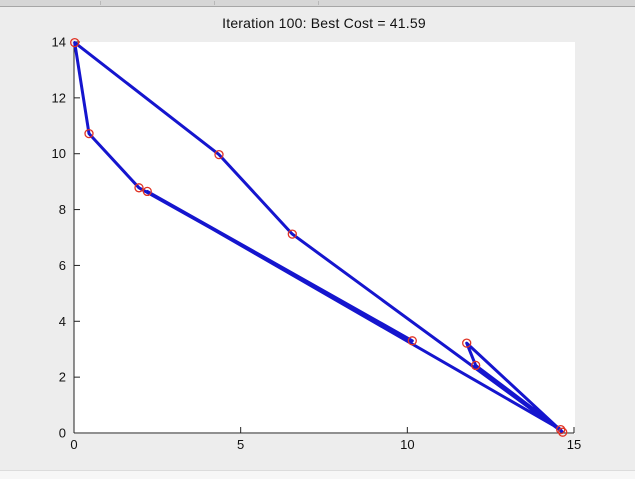 The height and width of the screenshot is (479, 635). I want to click on x-tick-label: 15, so click(574, 444).